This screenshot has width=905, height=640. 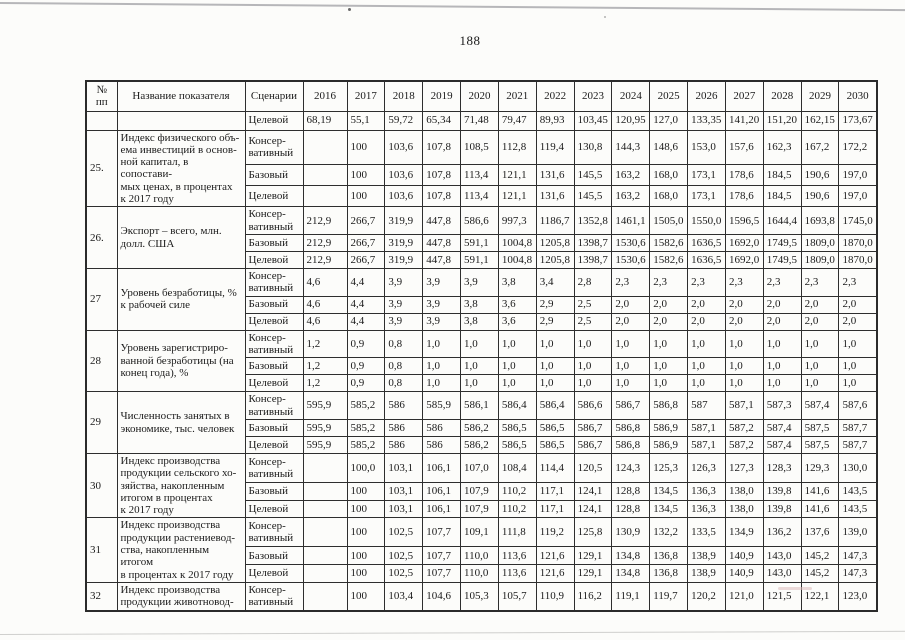 What do you see at coordinates (366, 304) in the screenshot?
I see `value-cell: 4,4` at bounding box center [366, 304].